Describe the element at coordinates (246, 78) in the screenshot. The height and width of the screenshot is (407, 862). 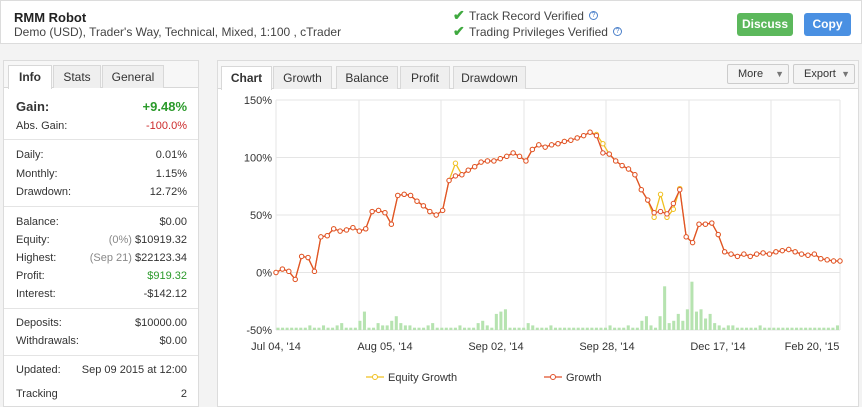
I see `tab-chart: Chart` at that location.